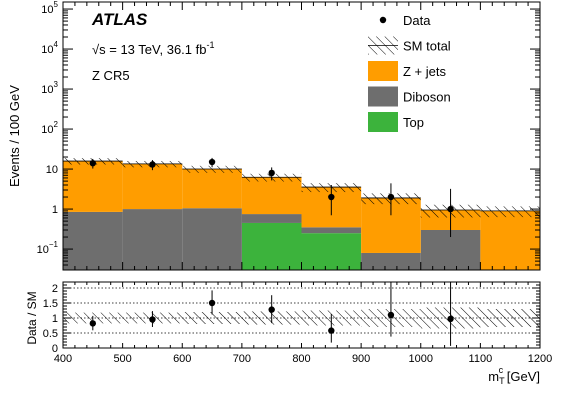 This screenshot has width=567, height=399. I want to click on legend: Data SM total Z + jets Diboson Top, so click(409, 72).